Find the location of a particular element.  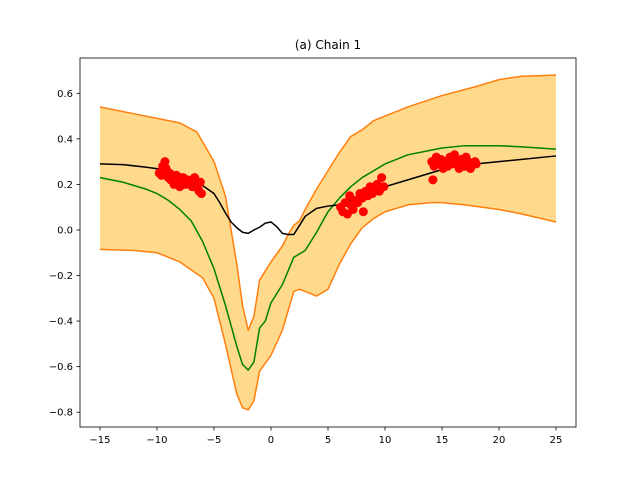

x-tick-label: 25 is located at coordinates (556, 440).